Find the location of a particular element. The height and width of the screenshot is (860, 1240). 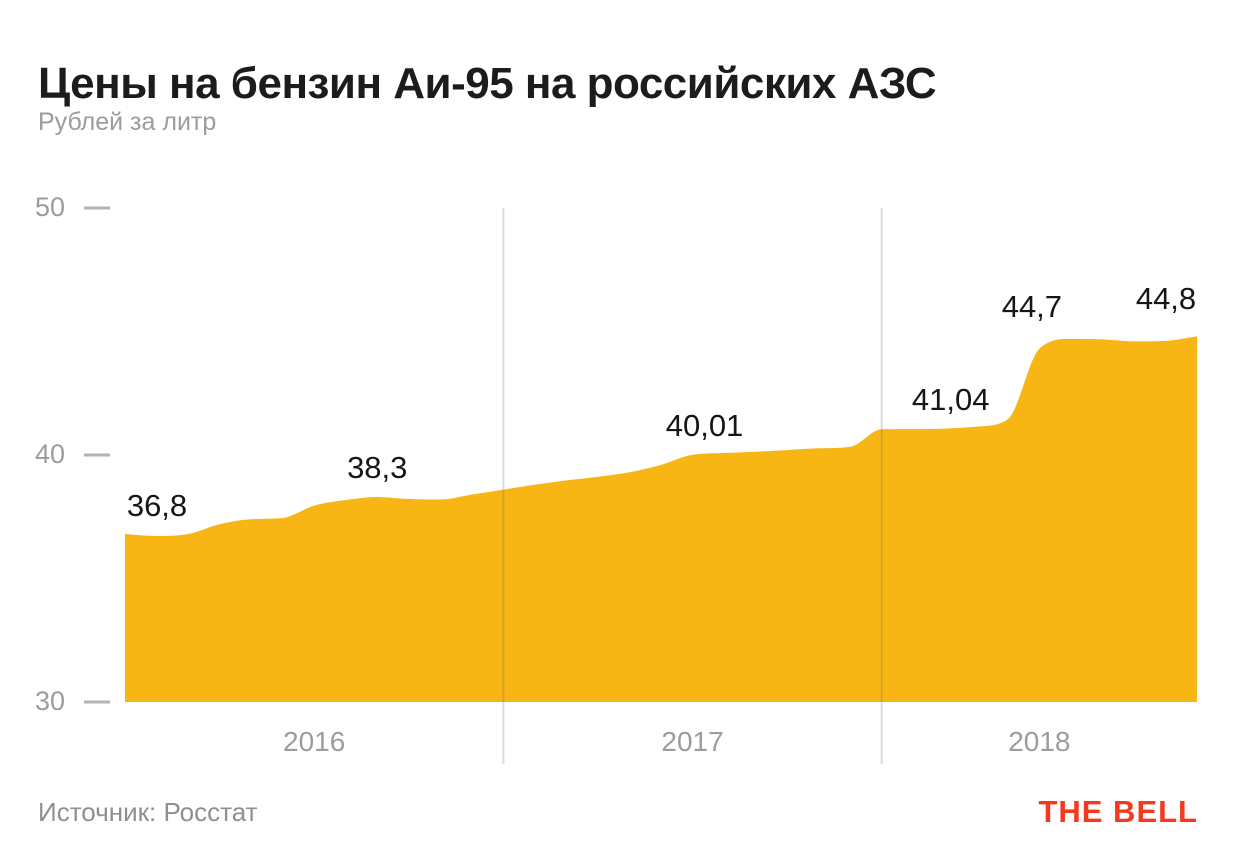

the-bell-logo: THE BELL is located at coordinates (1118, 811).